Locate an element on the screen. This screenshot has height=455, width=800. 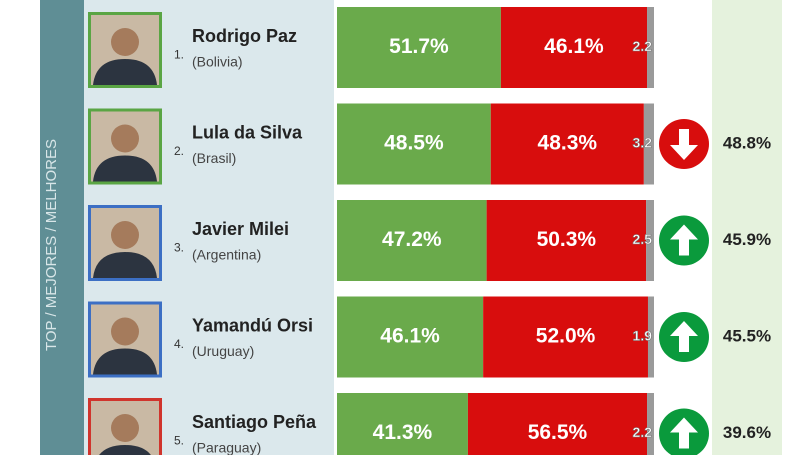
value-label: 56.5% is located at coordinates (558, 432).